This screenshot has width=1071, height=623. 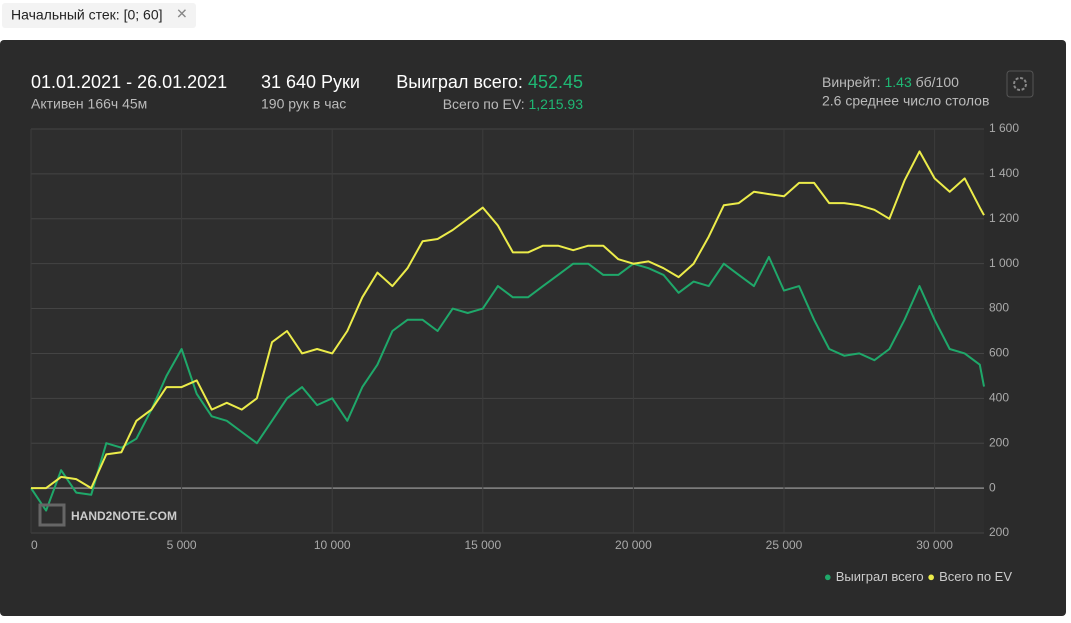 What do you see at coordinates (182, 545) in the screenshot?
I see `x-tick-label: 5 000` at bounding box center [182, 545].